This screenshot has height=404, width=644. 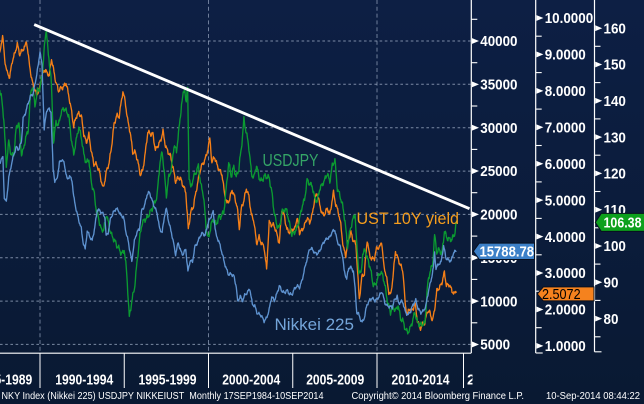 What do you see at coordinates (498, 85) in the screenshot?
I see `svg-text: 35000` at bounding box center [498, 85].